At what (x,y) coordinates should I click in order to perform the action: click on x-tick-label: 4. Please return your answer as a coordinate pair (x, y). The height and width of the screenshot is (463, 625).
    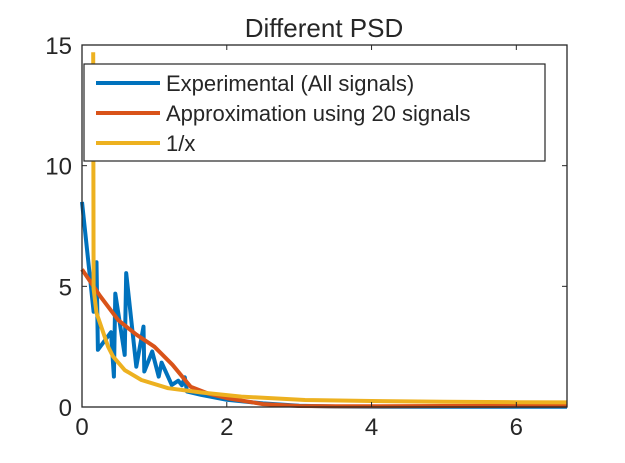
    Looking at the image, I should click on (371, 427).